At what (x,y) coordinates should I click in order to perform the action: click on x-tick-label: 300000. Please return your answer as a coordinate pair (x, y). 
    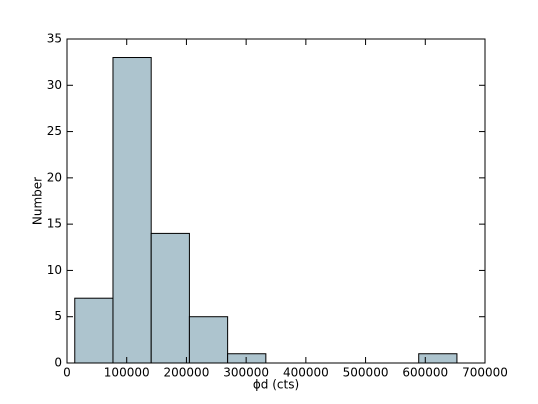
    Looking at the image, I should click on (246, 373).